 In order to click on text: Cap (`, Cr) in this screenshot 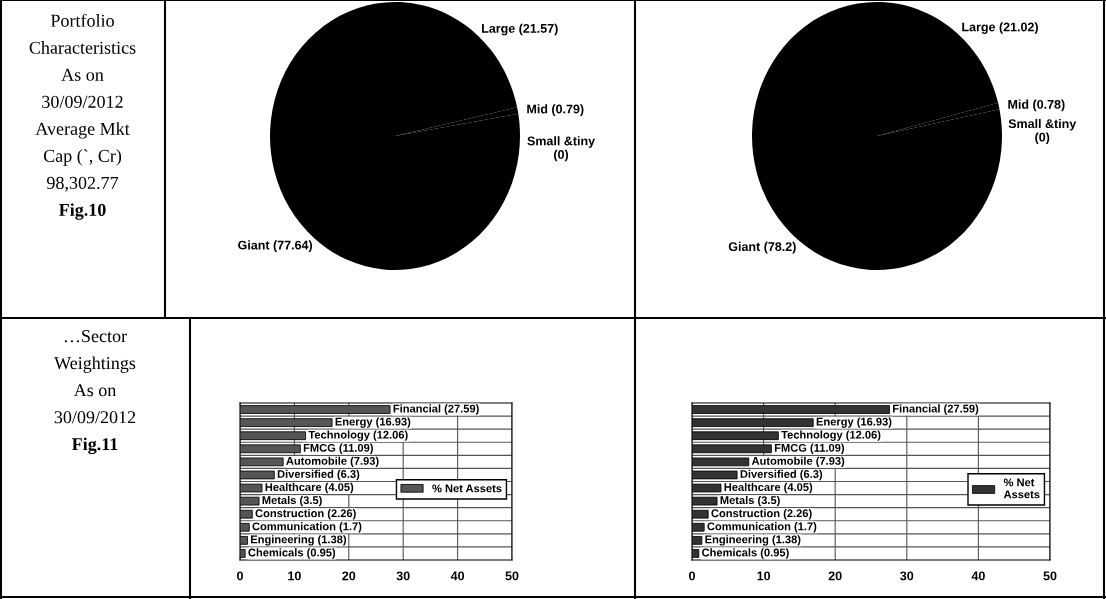, I will do `click(82, 157)`.